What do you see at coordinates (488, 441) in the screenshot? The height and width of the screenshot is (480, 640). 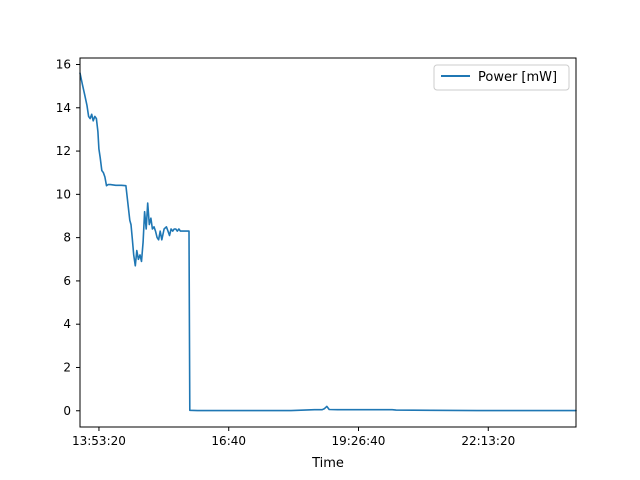 I see `x-tick-label: 22:13:20` at bounding box center [488, 441].